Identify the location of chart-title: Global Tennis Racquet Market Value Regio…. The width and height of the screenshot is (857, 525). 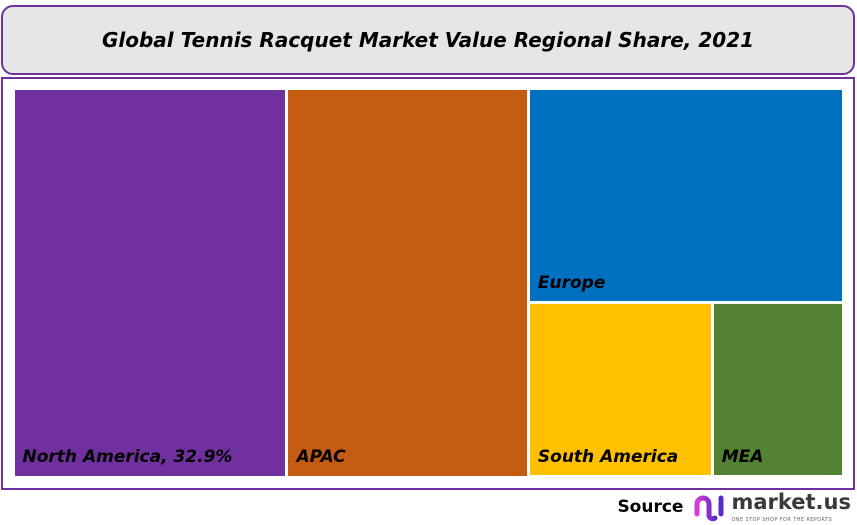
(428, 40).